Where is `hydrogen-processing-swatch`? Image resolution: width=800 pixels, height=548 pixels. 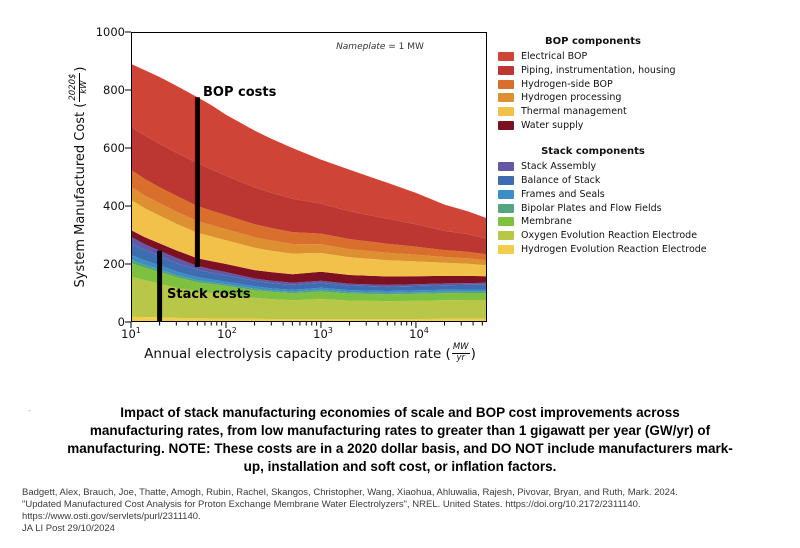
hydrogen-processing-swatch is located at coordinates (506, 98).